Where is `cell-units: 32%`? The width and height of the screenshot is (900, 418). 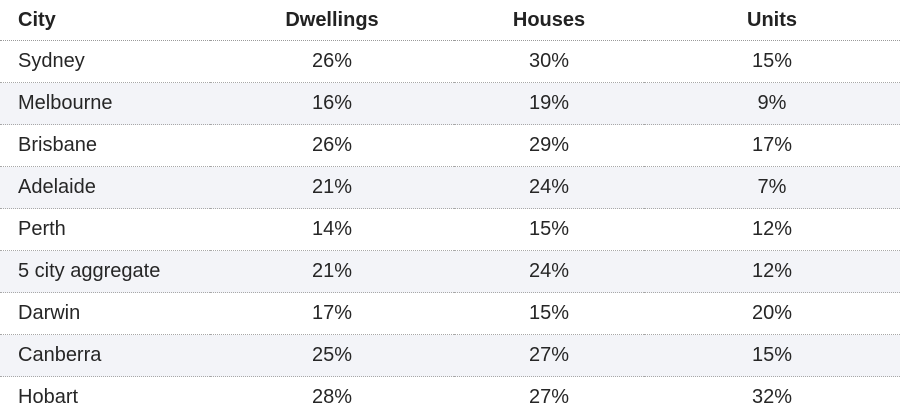
cell-units: 32% is located at coordinates (772, 397).